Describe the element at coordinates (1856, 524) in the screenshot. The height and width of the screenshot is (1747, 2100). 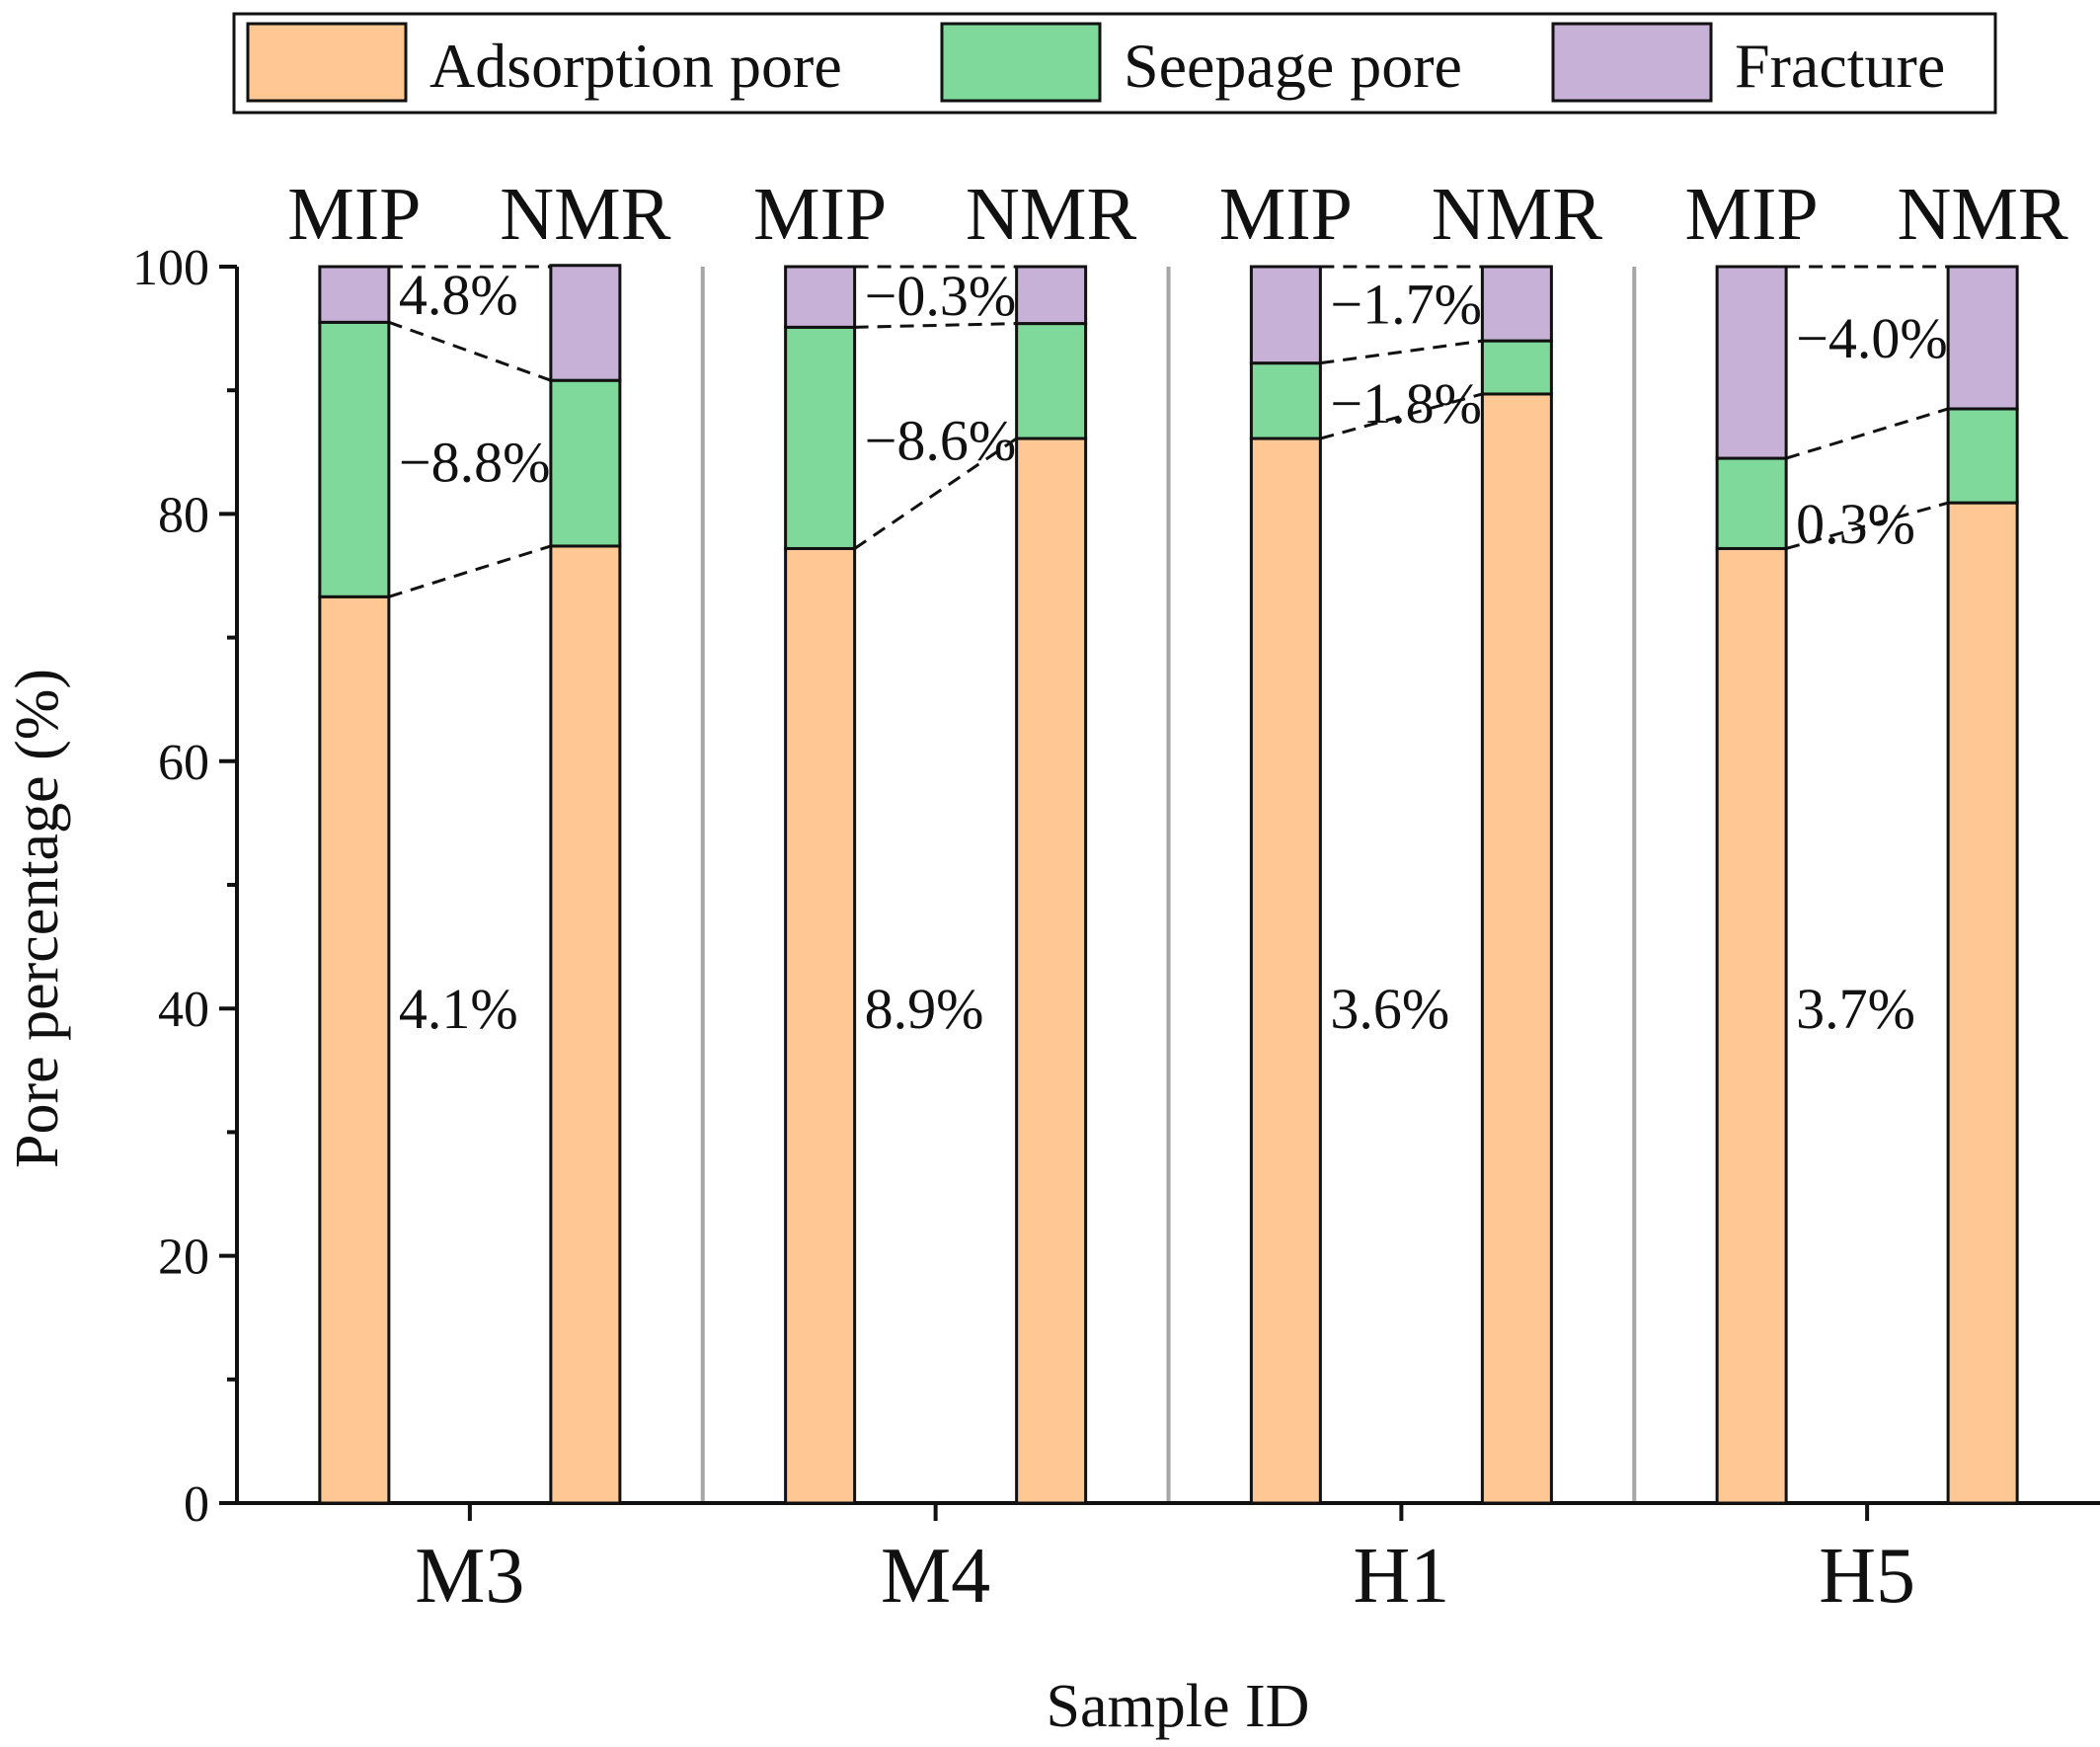
I see `annotation-seepage-diff: 0.3%` at that location.